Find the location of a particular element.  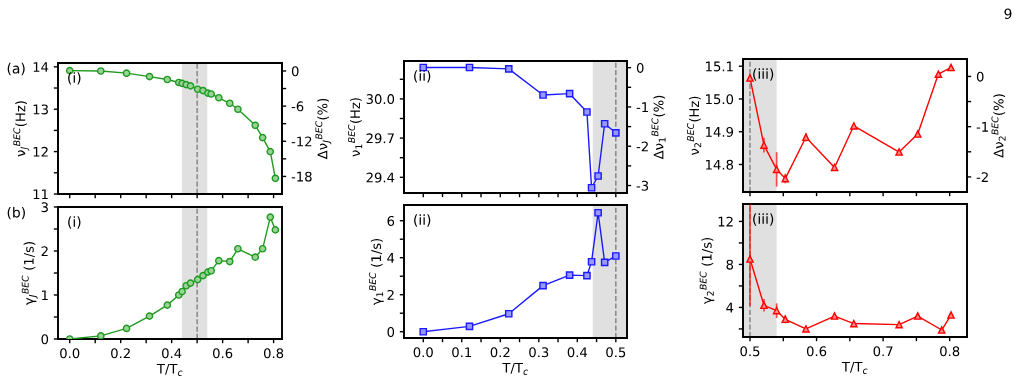

y-axis-title: ν$_{2}$$^{BEC}$(Hz) is located at coordinates (694, 126).